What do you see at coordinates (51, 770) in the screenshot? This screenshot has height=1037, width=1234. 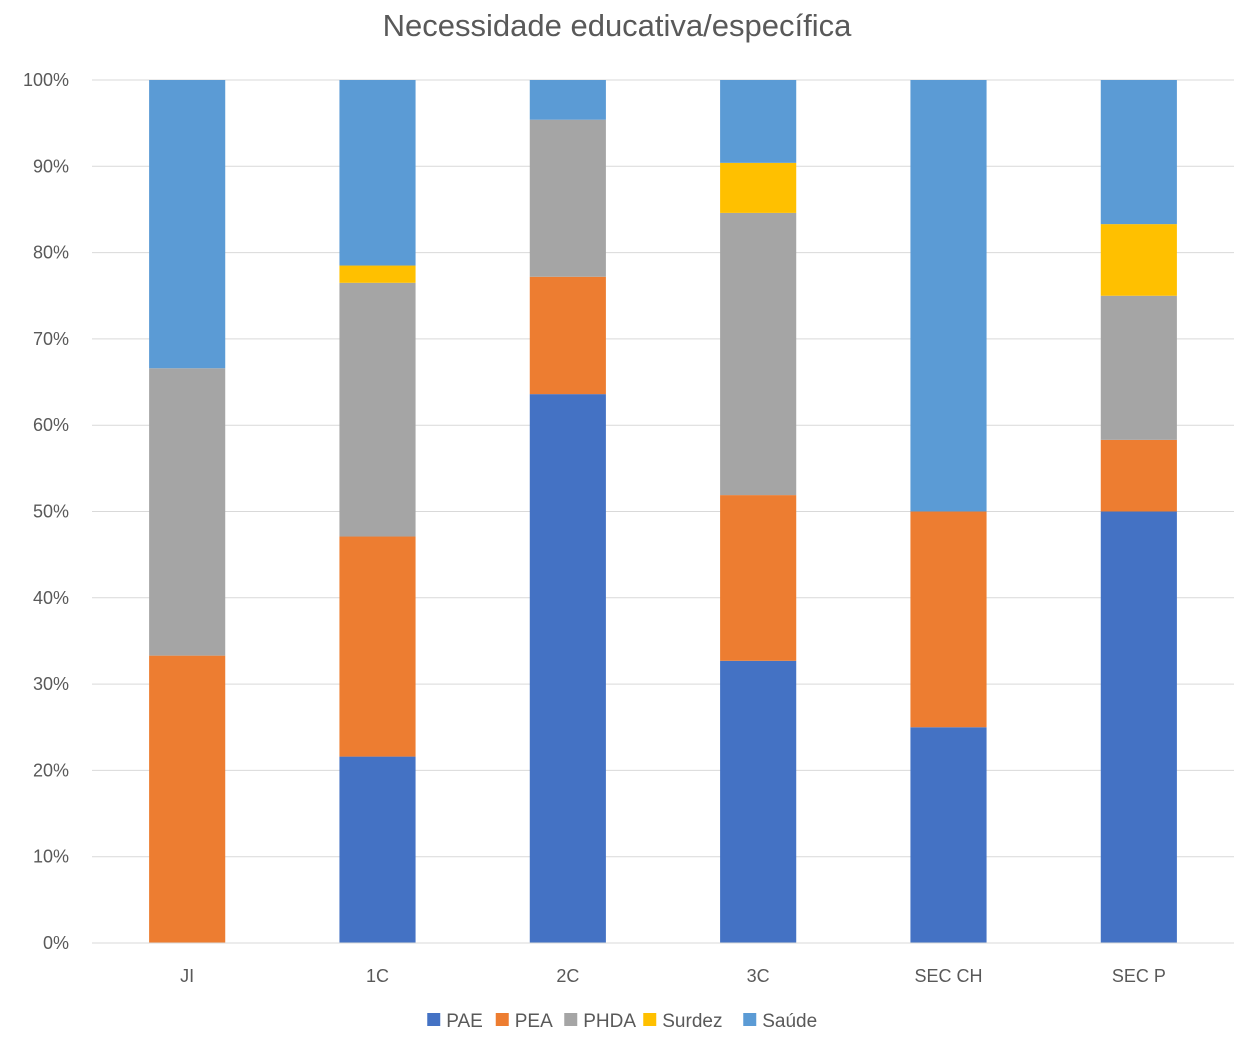 I see `y-tick-label: 20%` at bounding box center [51, 770].